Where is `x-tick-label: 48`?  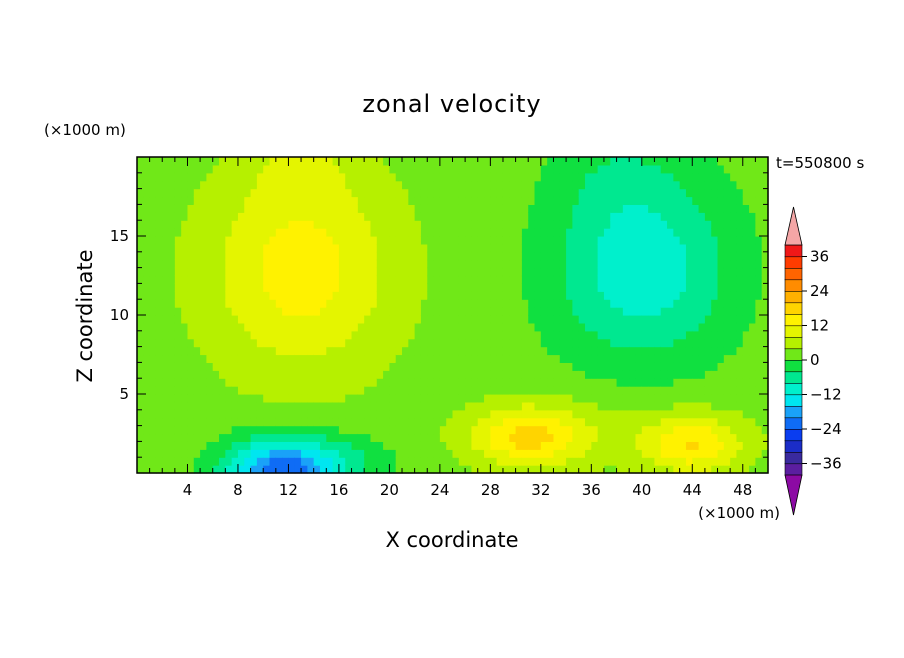 x-tick-label: 48 is located at coordinates (742, 490).